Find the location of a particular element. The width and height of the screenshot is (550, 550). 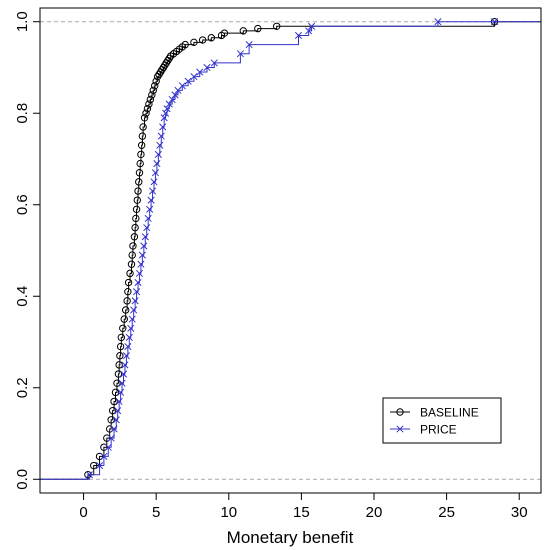

y-axis: 0.0 0.2 0.4 0.6 0.8 1.0 is located at coordinates (27, 250).